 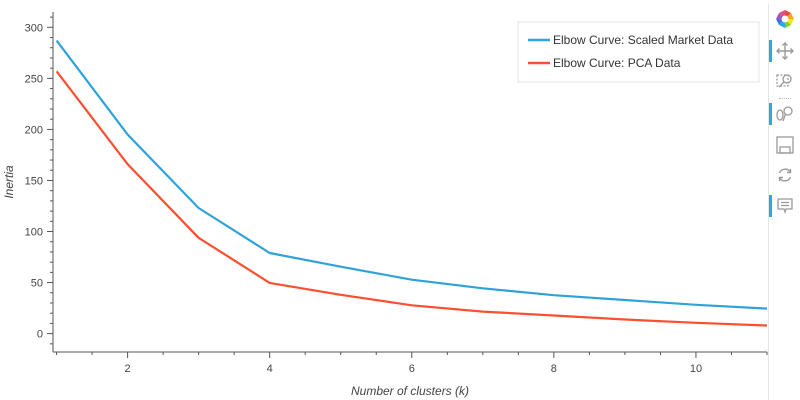 I want to click on y-tick-label: 50, so click(x=37, y=284).